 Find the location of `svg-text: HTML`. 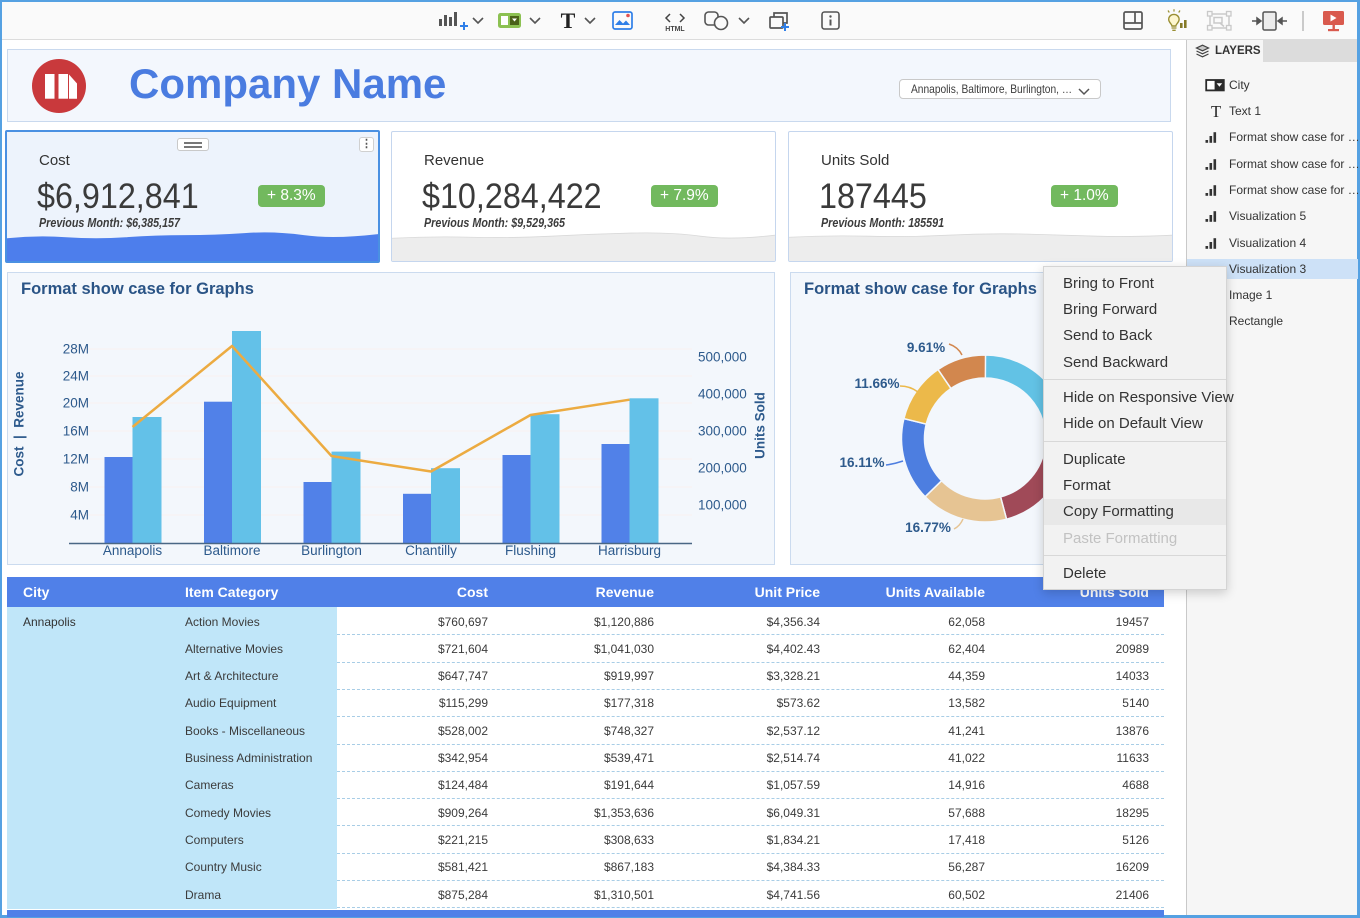

svg-text: HTML is located at coordinates (675, 29).